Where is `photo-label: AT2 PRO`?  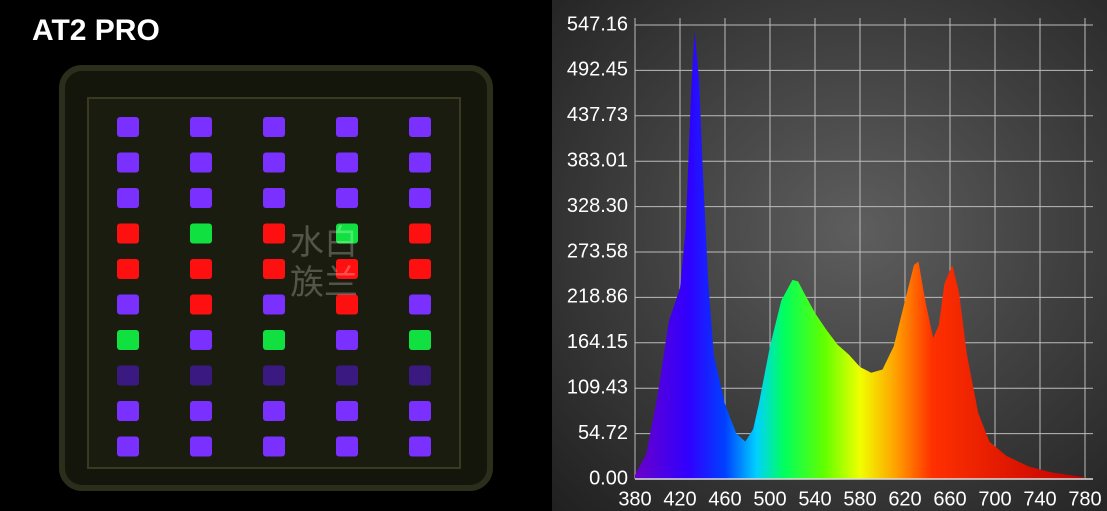 photo-label: AT2 PRO is located at coordinates (96, 30).